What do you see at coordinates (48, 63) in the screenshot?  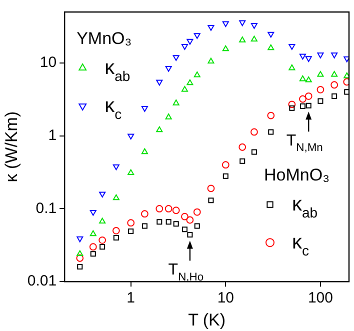 I see `y-tick-label: 10` at bounding box center [48, 63].